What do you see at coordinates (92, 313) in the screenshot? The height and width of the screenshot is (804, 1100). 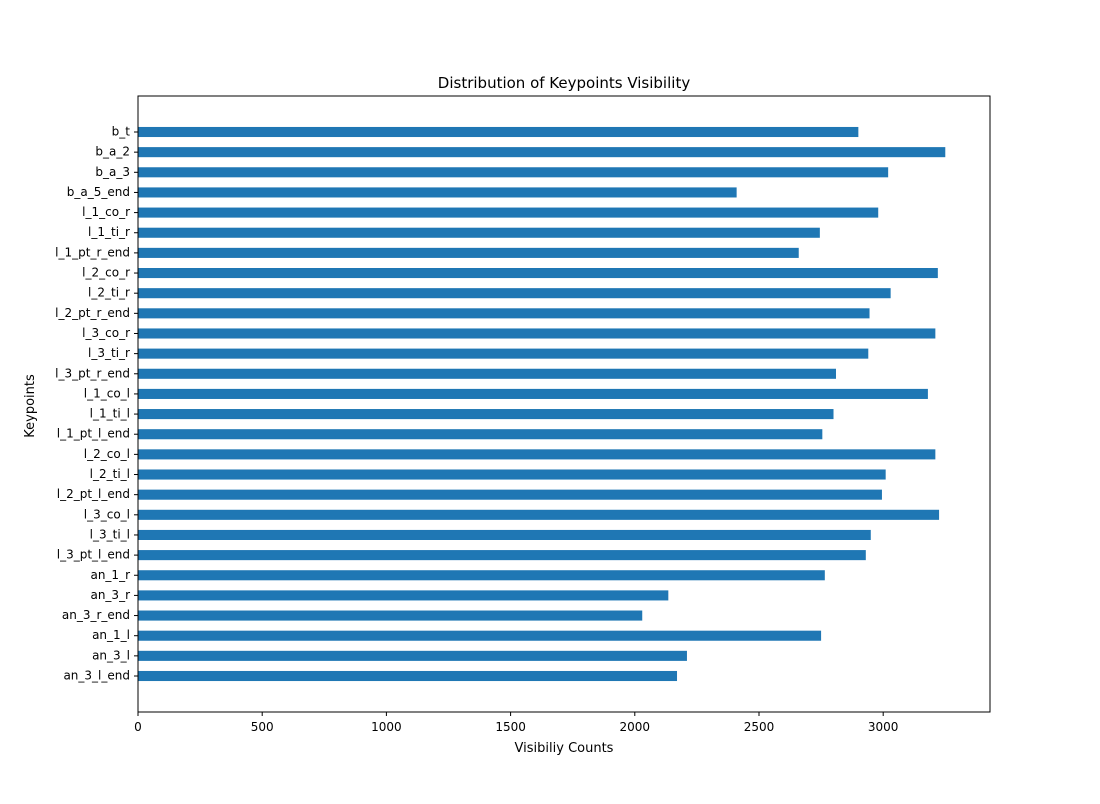 I see `y-tick-label: l_2_pt_r_end` at bounding box center [92, 313].